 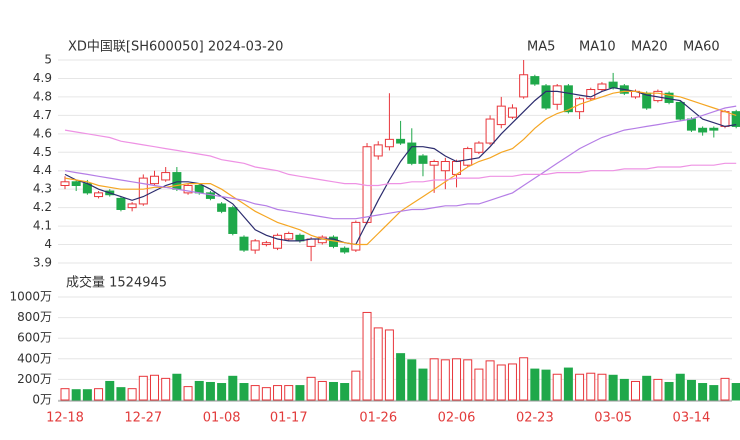 What do you see at coordinates (42, 400) in the screenshot?
I see `y-tick-label: 0万` at bounding box center [42, 400].